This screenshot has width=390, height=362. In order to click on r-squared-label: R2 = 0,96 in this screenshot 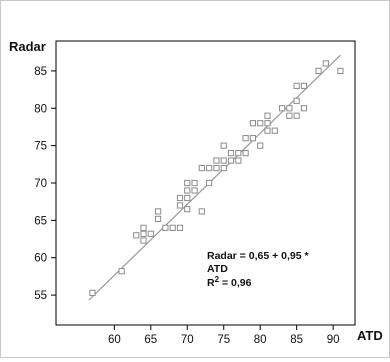, I will do `click(229, 282)`.